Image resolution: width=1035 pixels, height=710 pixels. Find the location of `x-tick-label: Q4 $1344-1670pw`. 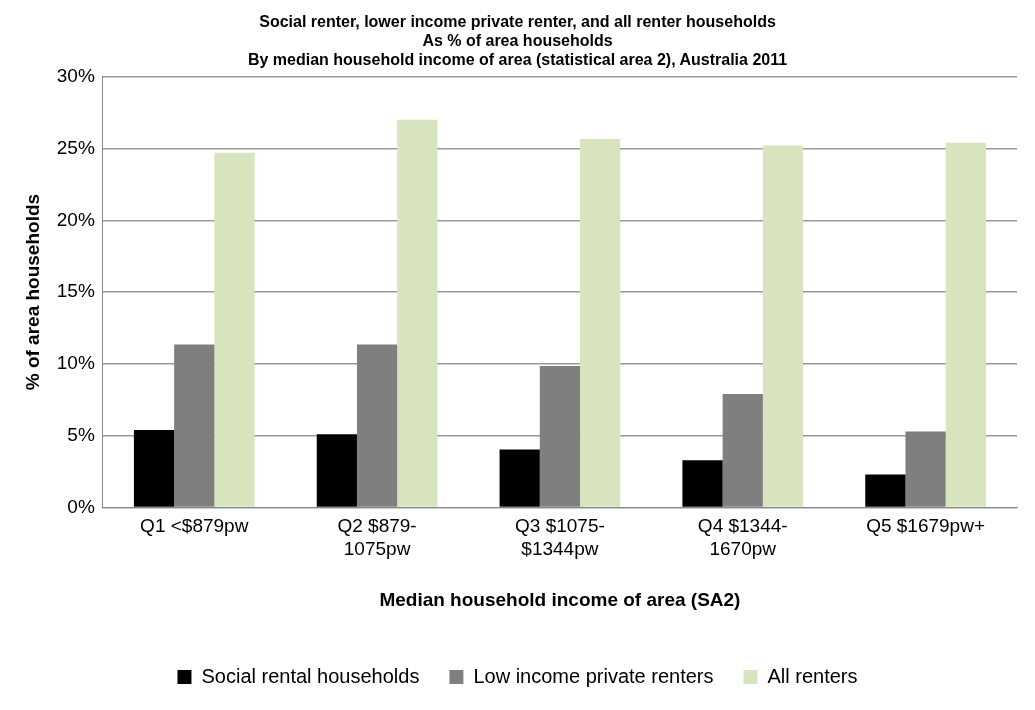

x-tick-label: Q4 $1344-1670pw is located at coordinates (742, 537).